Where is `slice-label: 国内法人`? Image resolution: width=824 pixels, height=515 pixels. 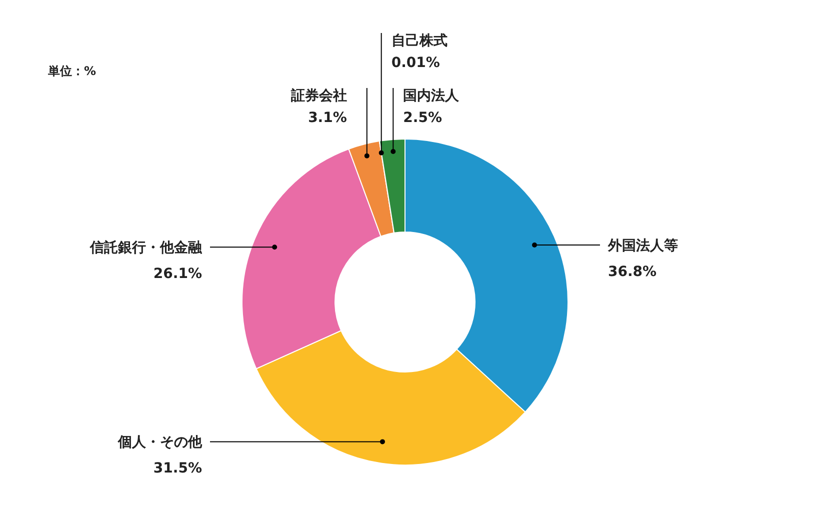
slice-label: 国内法人 is located at coordinates (431, 96).